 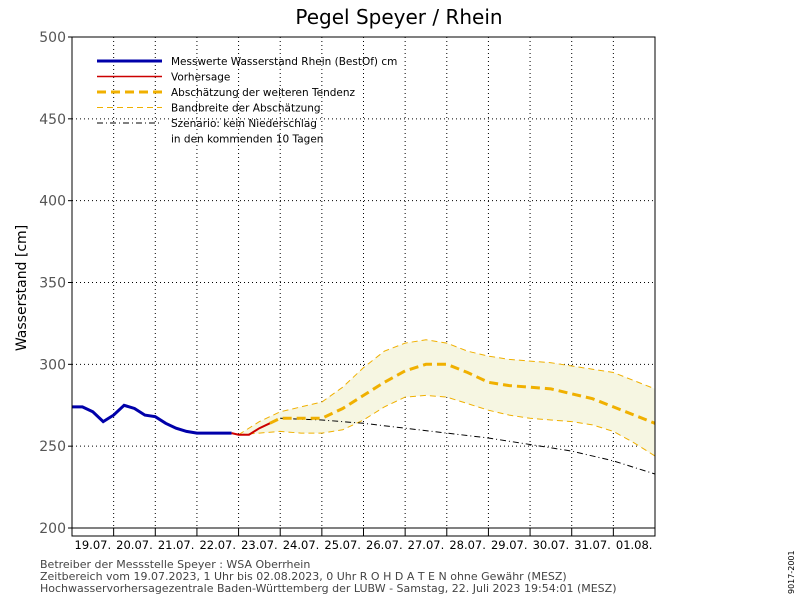 What do you see at coordinates (52, 38) in the screenshot?
I see `y-tick-label: 500` at bounding box center [52, 38].